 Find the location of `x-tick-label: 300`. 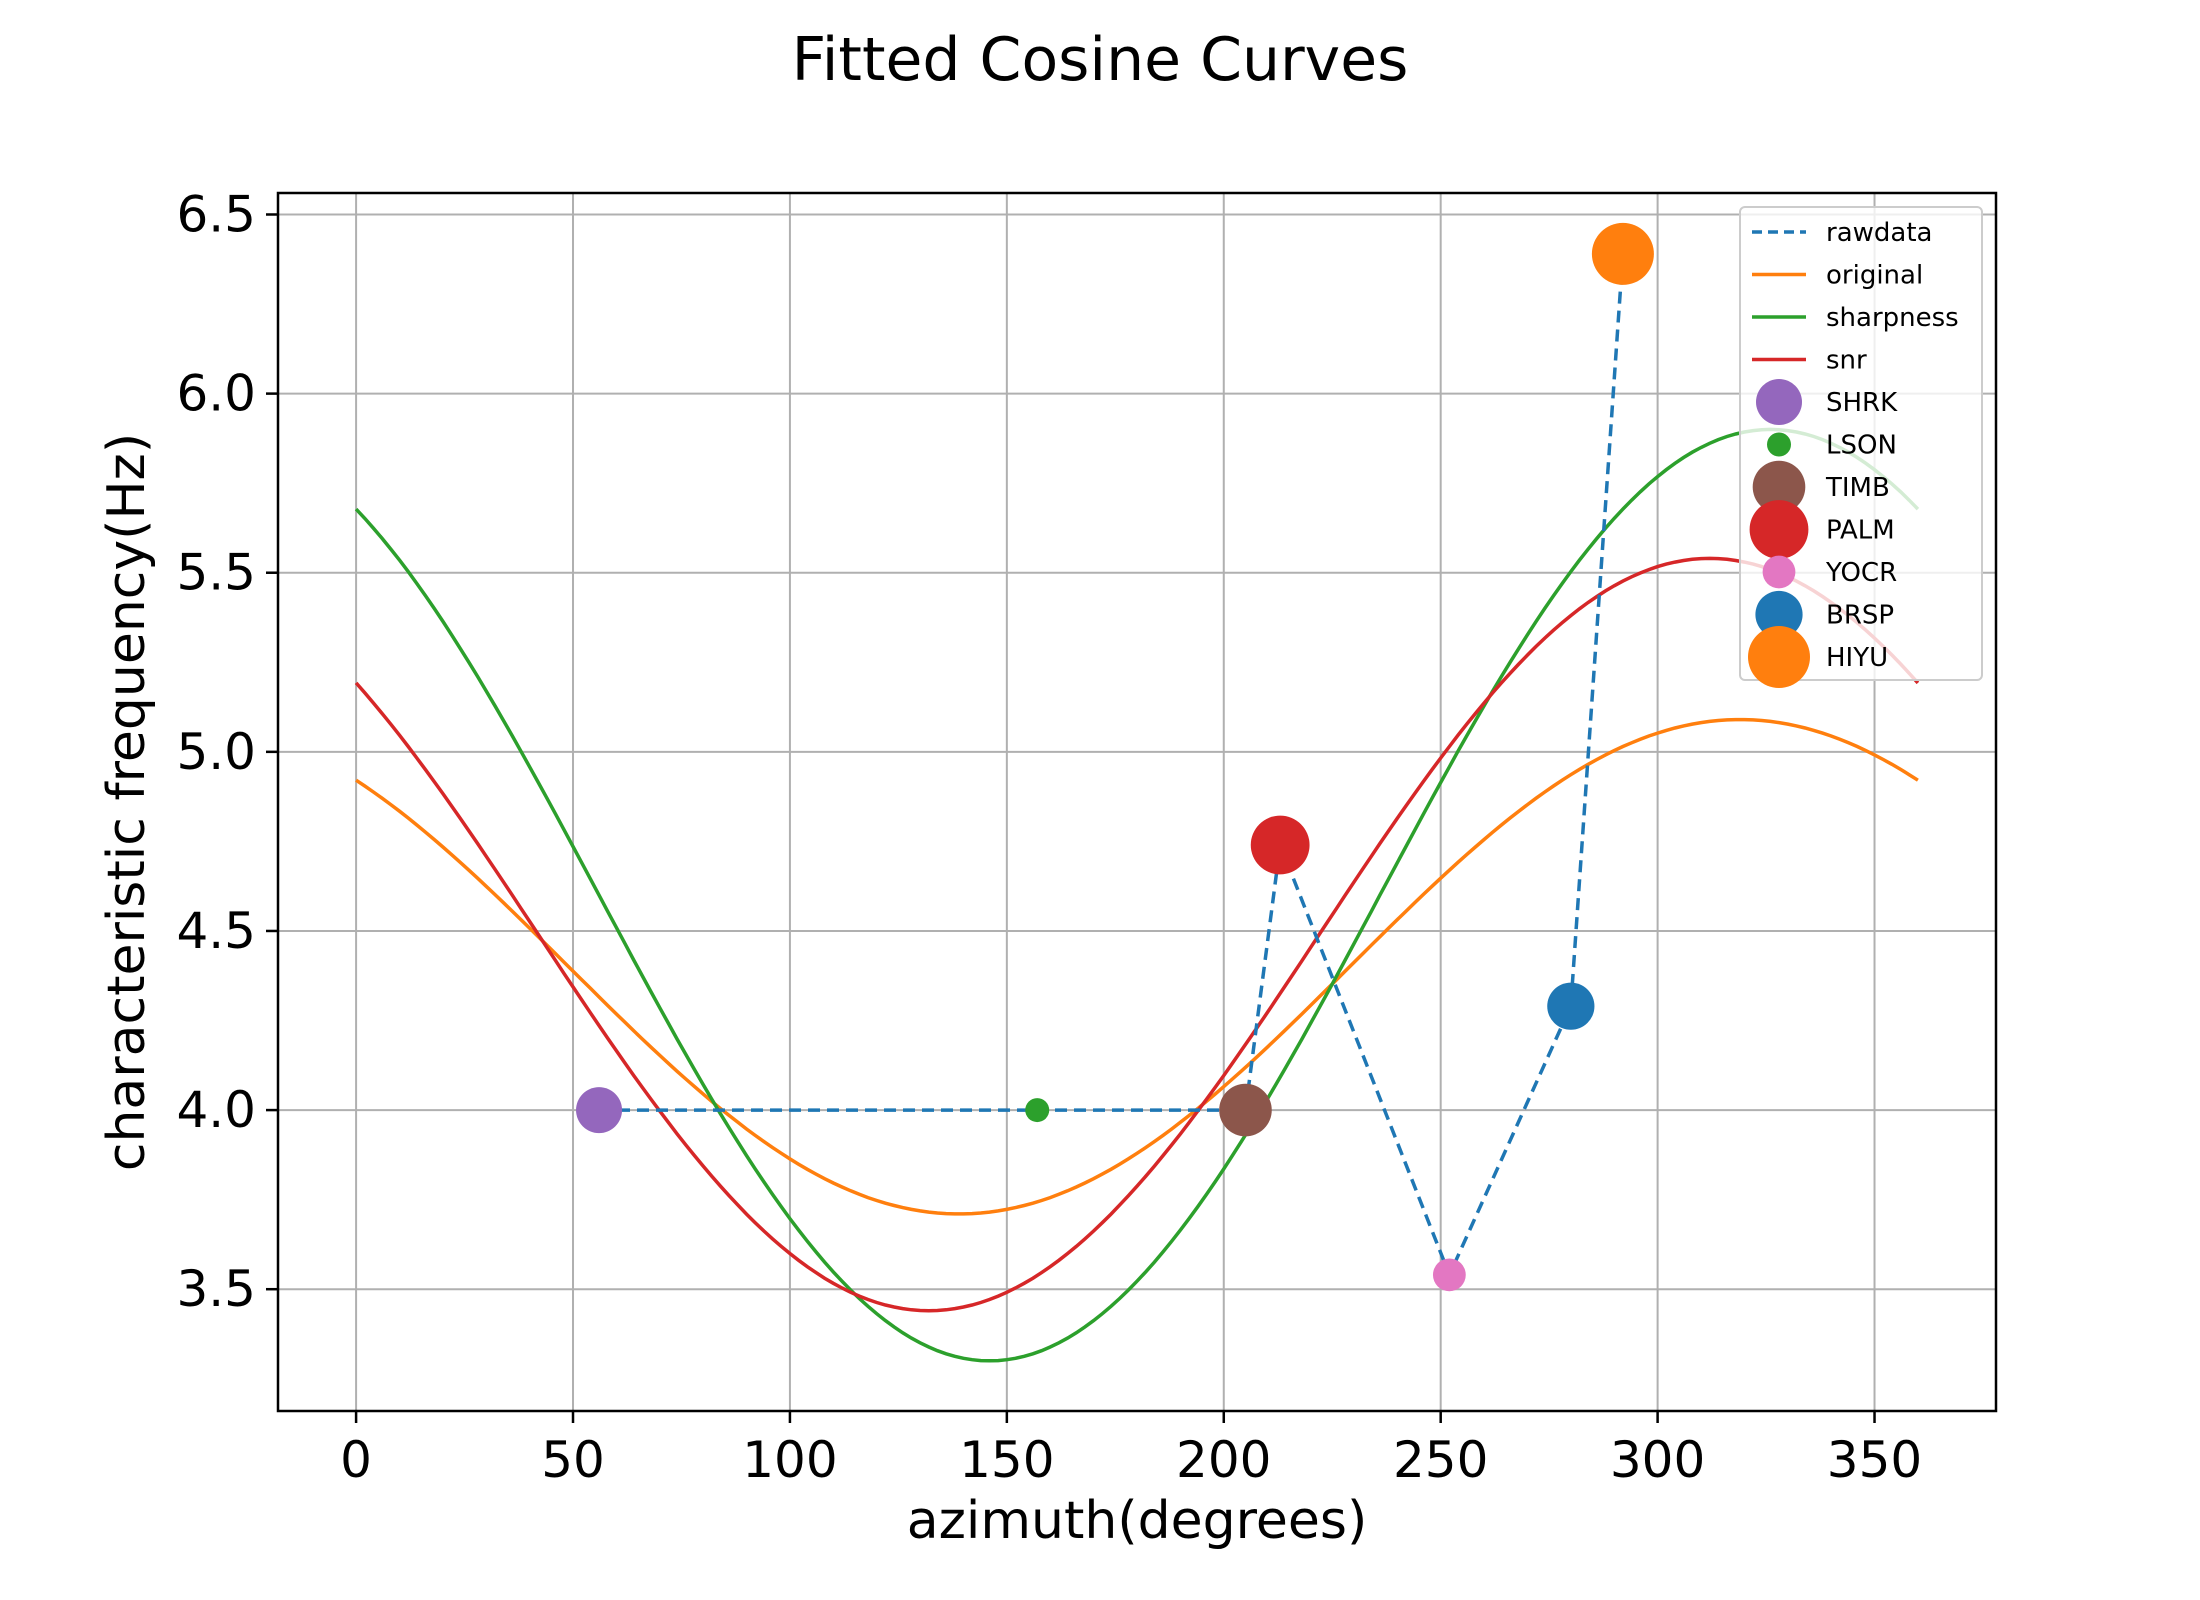

x-tick-label: 300 is located at coordinates (1657, 1460).